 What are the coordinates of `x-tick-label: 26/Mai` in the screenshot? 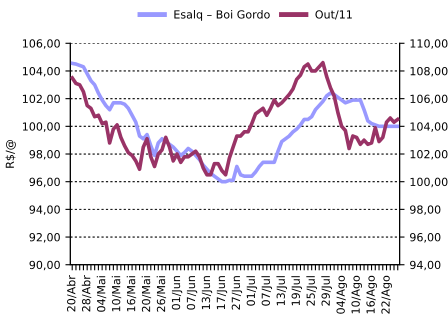 It's located at (161, 294).